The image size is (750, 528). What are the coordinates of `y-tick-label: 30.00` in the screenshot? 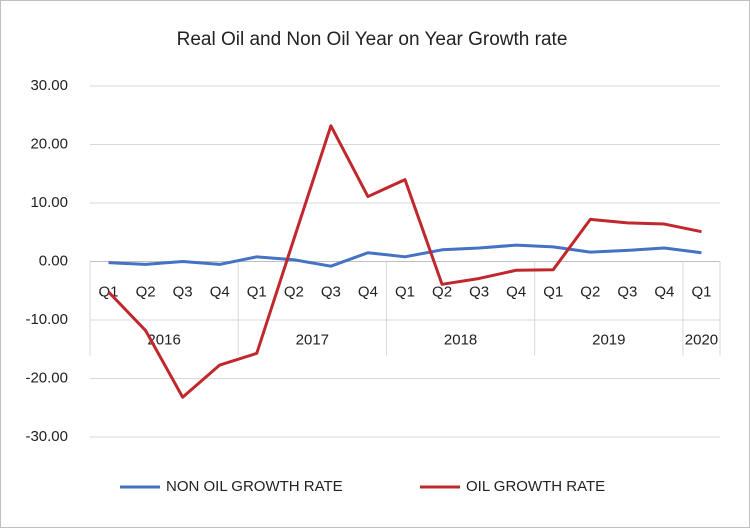 It's located at (49, 85).